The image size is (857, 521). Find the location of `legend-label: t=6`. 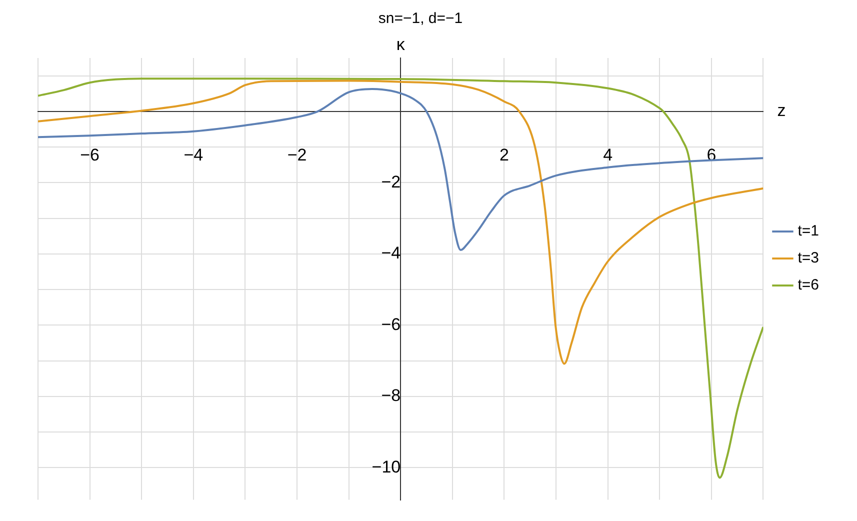

legend-label: t=6 is located at coordinates (809, 285).